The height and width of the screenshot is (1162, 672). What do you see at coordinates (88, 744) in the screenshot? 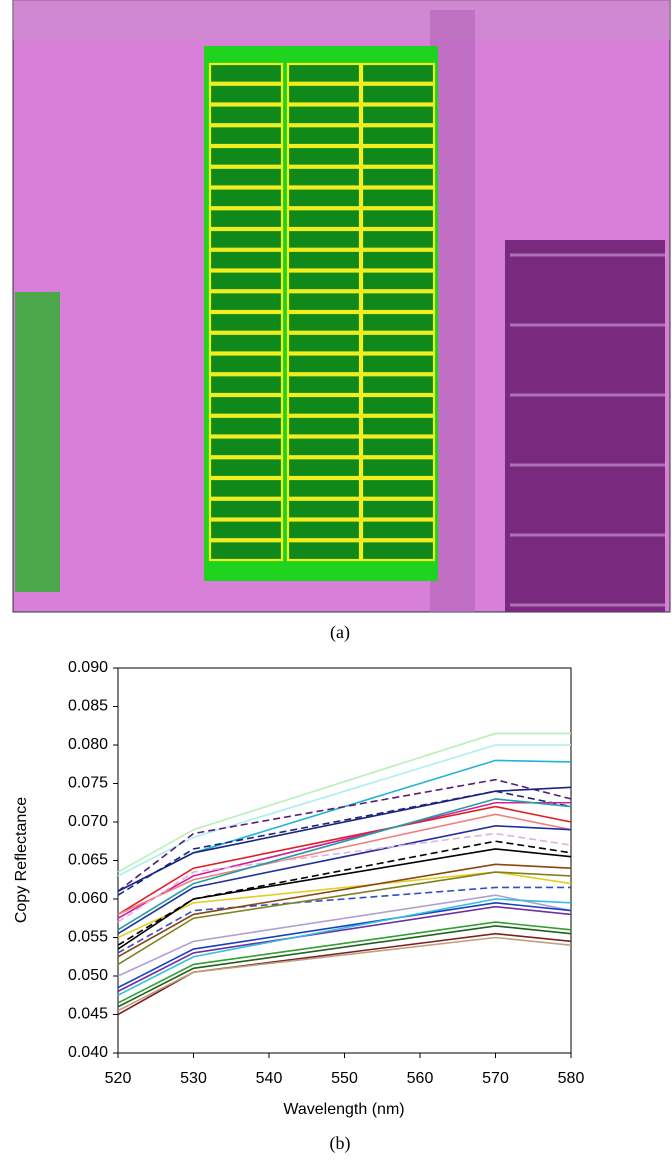
I see `y-tick-label: 0.080` at bounding box center [88, 744].